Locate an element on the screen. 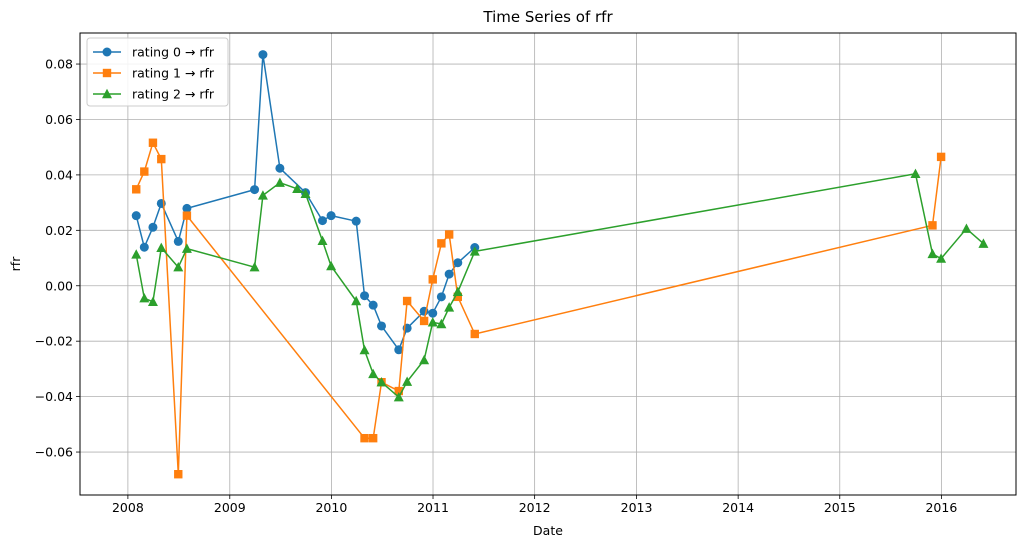 The width and height of the screenshot is (1021, 547). x-axis-title: Date is located at coordinates (548, 530).